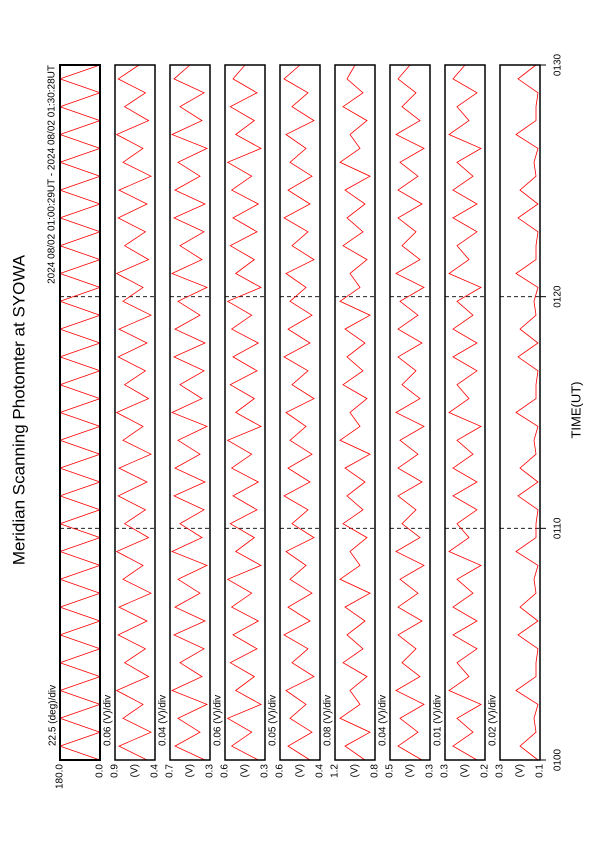 This screenshot has height=842, width=595. I want to click on x-tick-label: 0110, so click(558, 528).